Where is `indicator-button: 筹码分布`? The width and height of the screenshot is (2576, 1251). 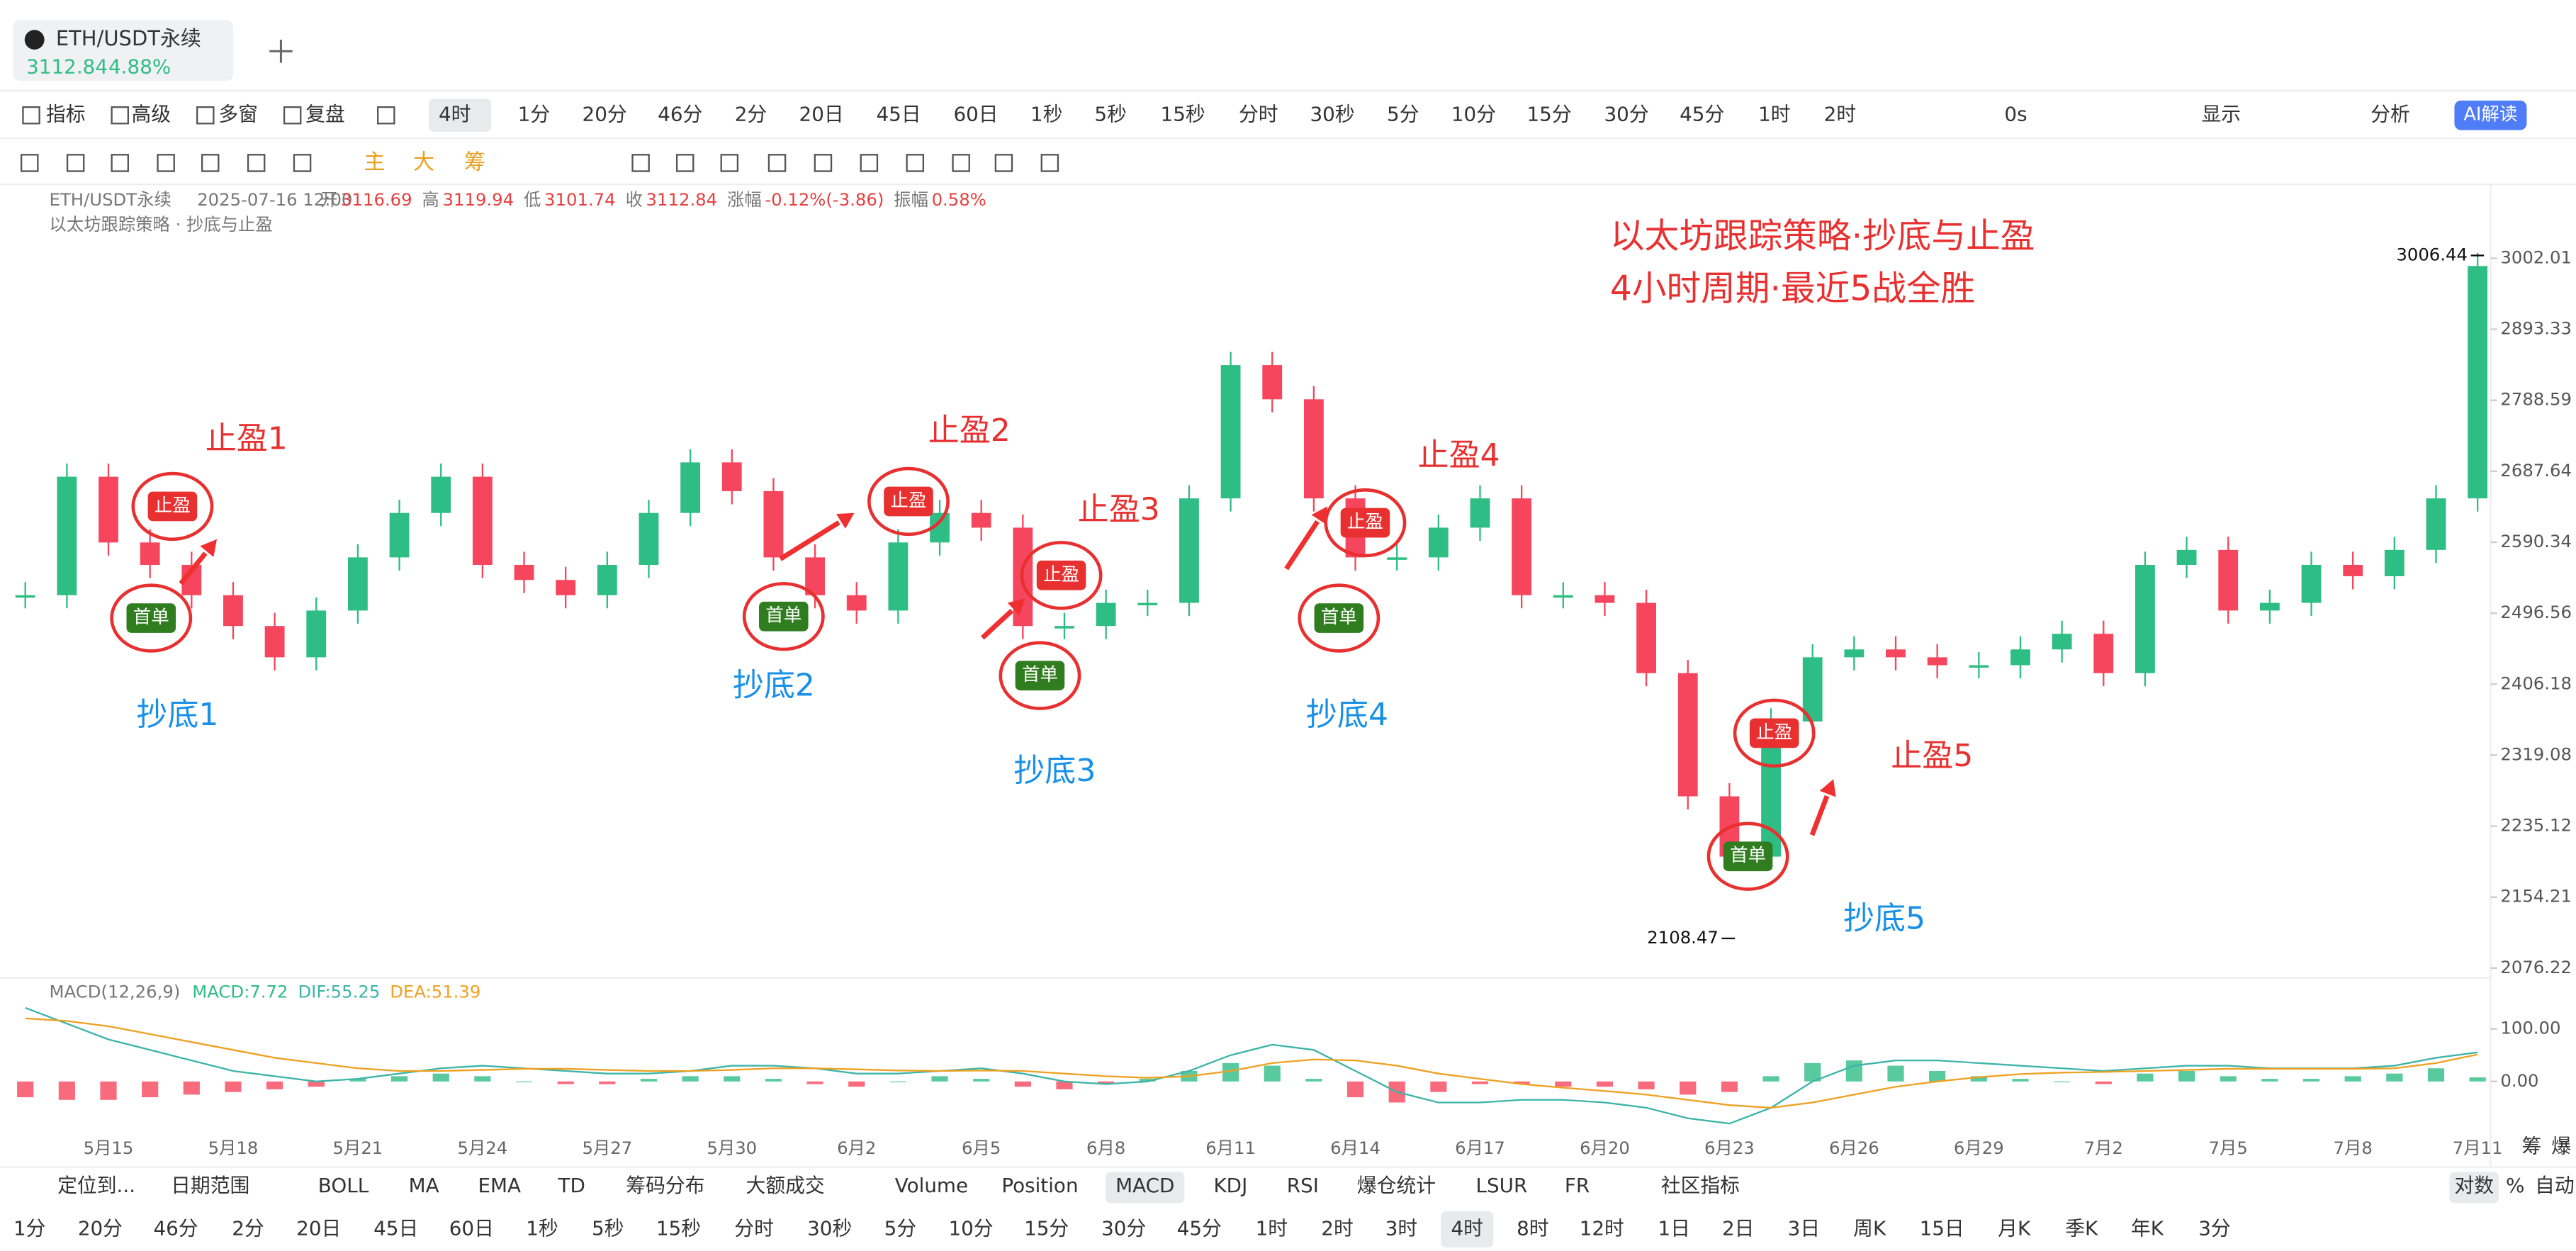
indicator-button: 筹码分布 is located at coordinates (665, 1185).